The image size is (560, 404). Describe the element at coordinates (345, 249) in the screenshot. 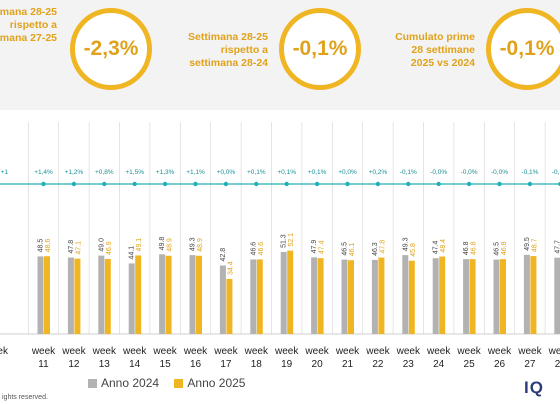

I see `bar-label-2024: 46.5` at that location.